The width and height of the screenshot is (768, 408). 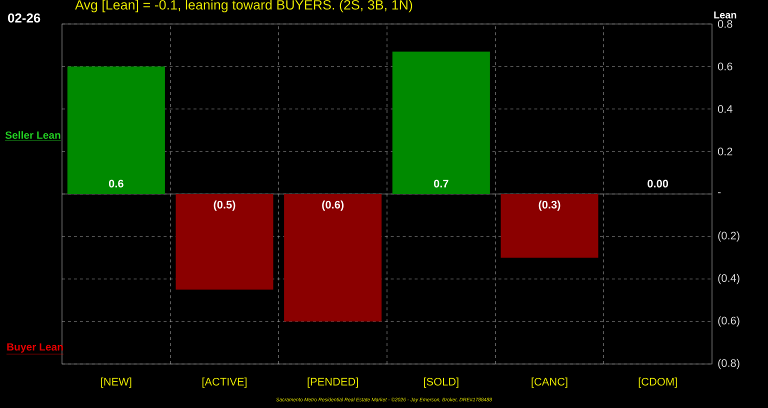 I want to click on text: Seller Lean, so click(x=32, y=135).